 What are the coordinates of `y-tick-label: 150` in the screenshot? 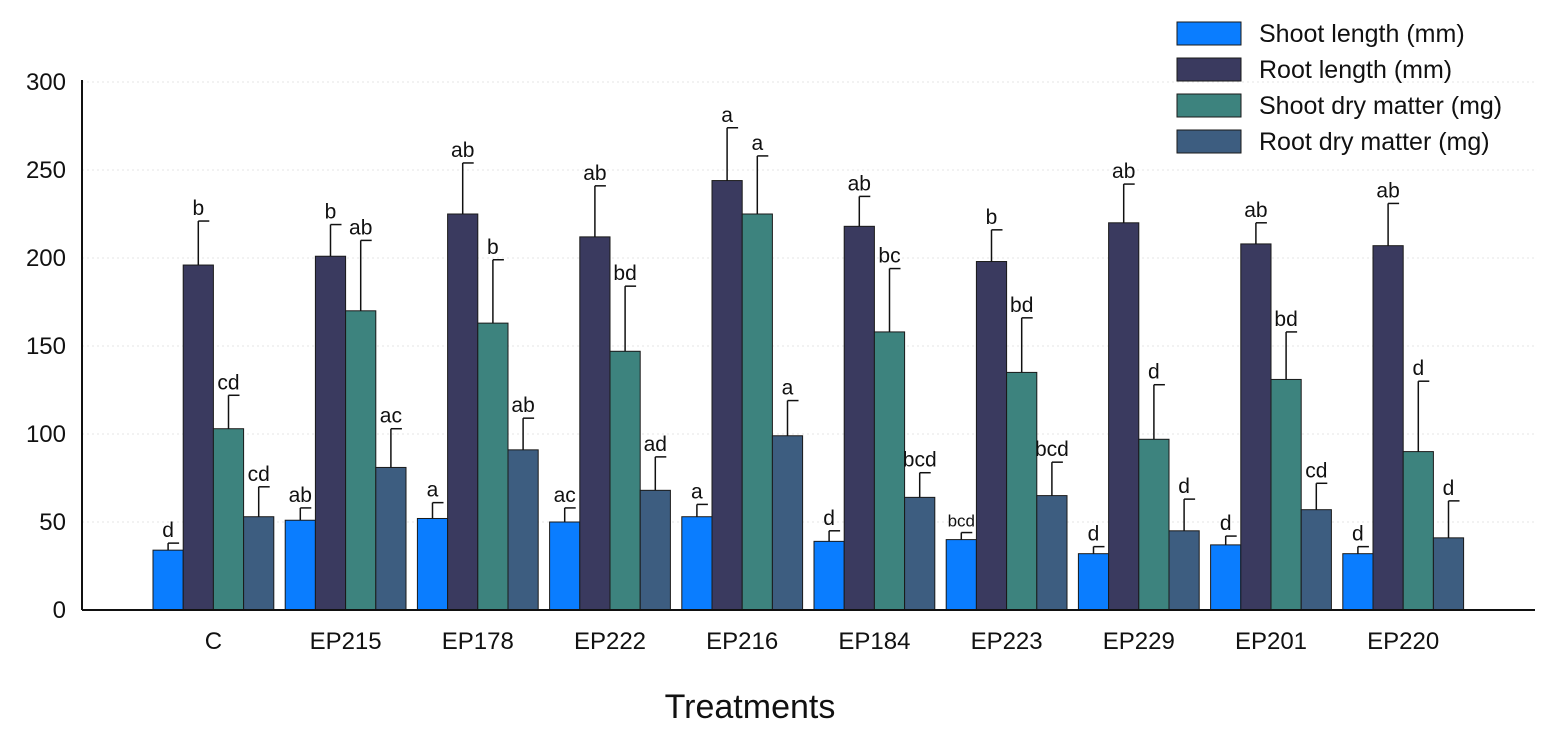 It's located at (46, 346).